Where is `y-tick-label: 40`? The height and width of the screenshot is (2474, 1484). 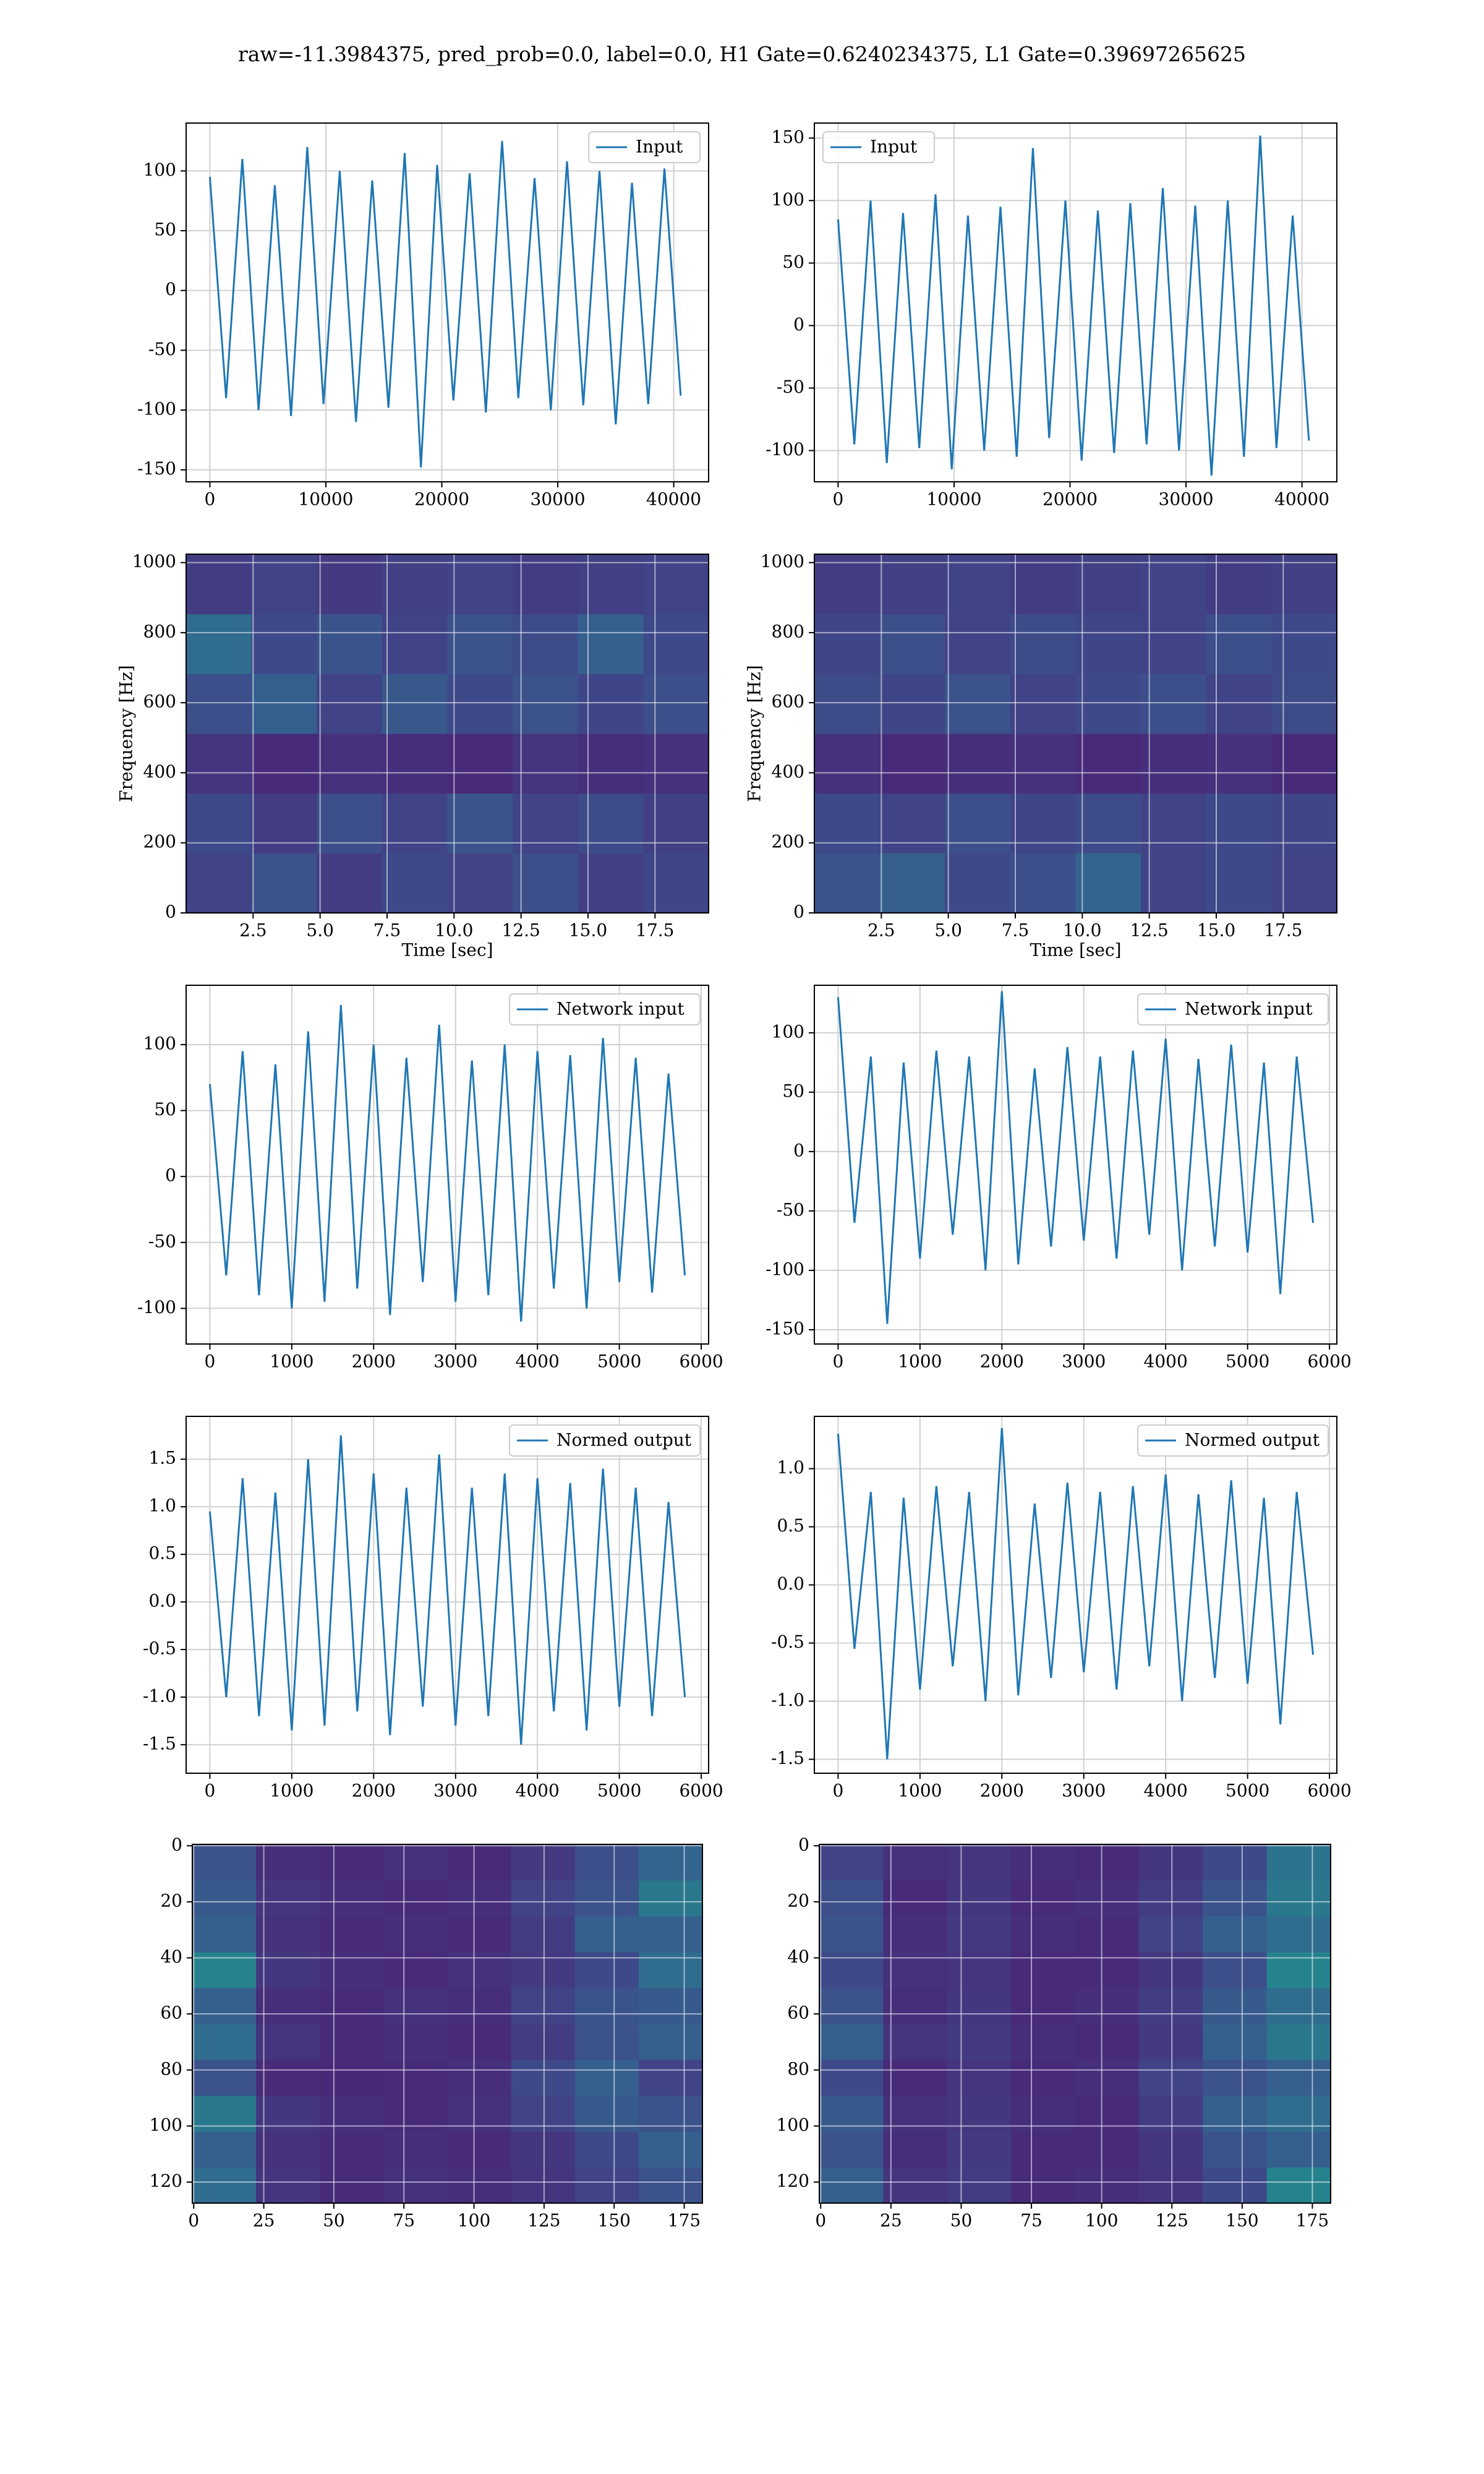 y-tick-label: 40 is located at coordinates (798, 1956).